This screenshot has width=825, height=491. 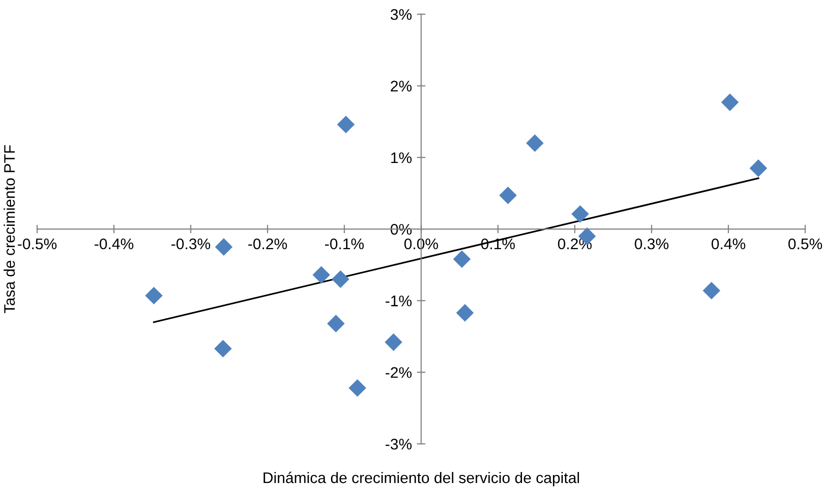 I want to click on x-tick-label: 0.3%, so click(x=651, y=244).